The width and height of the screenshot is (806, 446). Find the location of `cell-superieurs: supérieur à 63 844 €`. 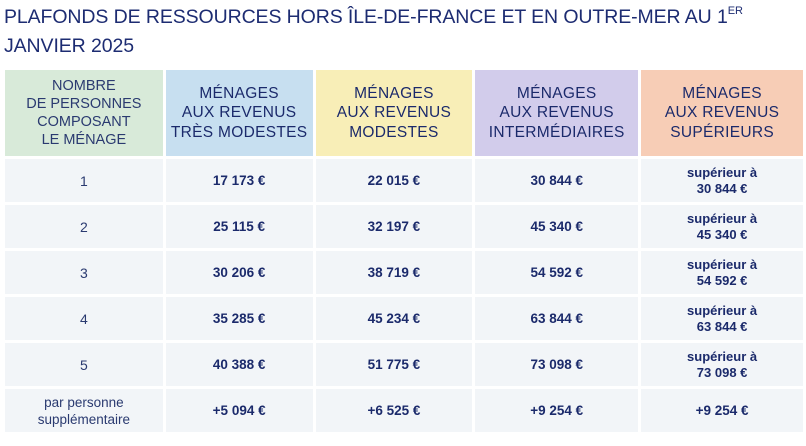

cell-superieurs: supérieur à 63 844 € is located at coordinates (722, 318).